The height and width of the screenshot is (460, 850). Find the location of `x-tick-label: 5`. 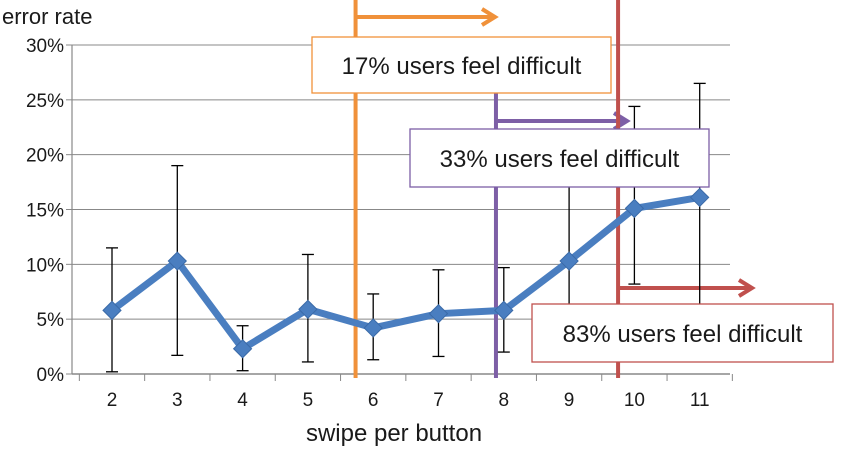

x-tick-label: 5 is located at coordinates (308, 400).